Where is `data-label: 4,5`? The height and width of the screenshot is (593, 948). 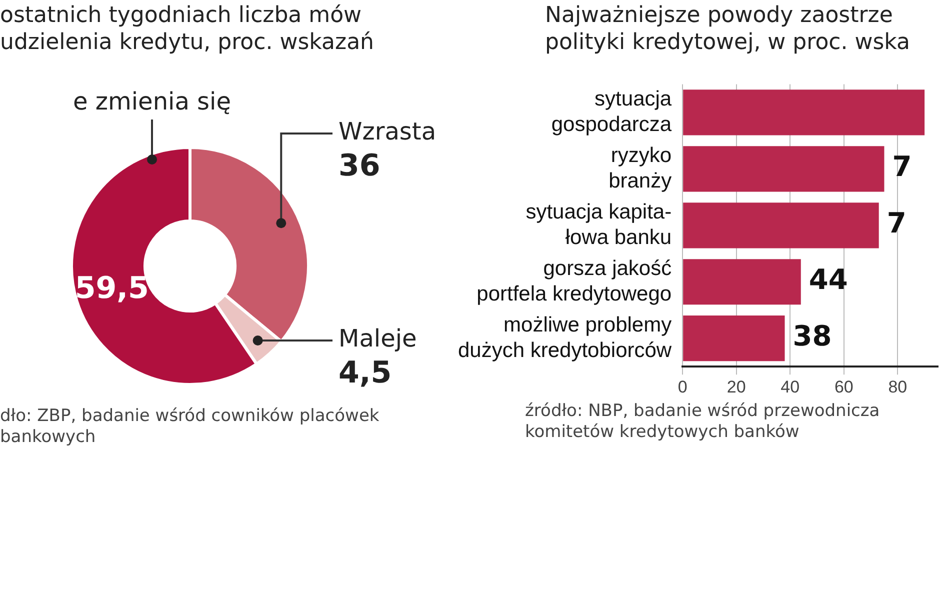
data-label: 4,5 is located at coordinates (365, 372).